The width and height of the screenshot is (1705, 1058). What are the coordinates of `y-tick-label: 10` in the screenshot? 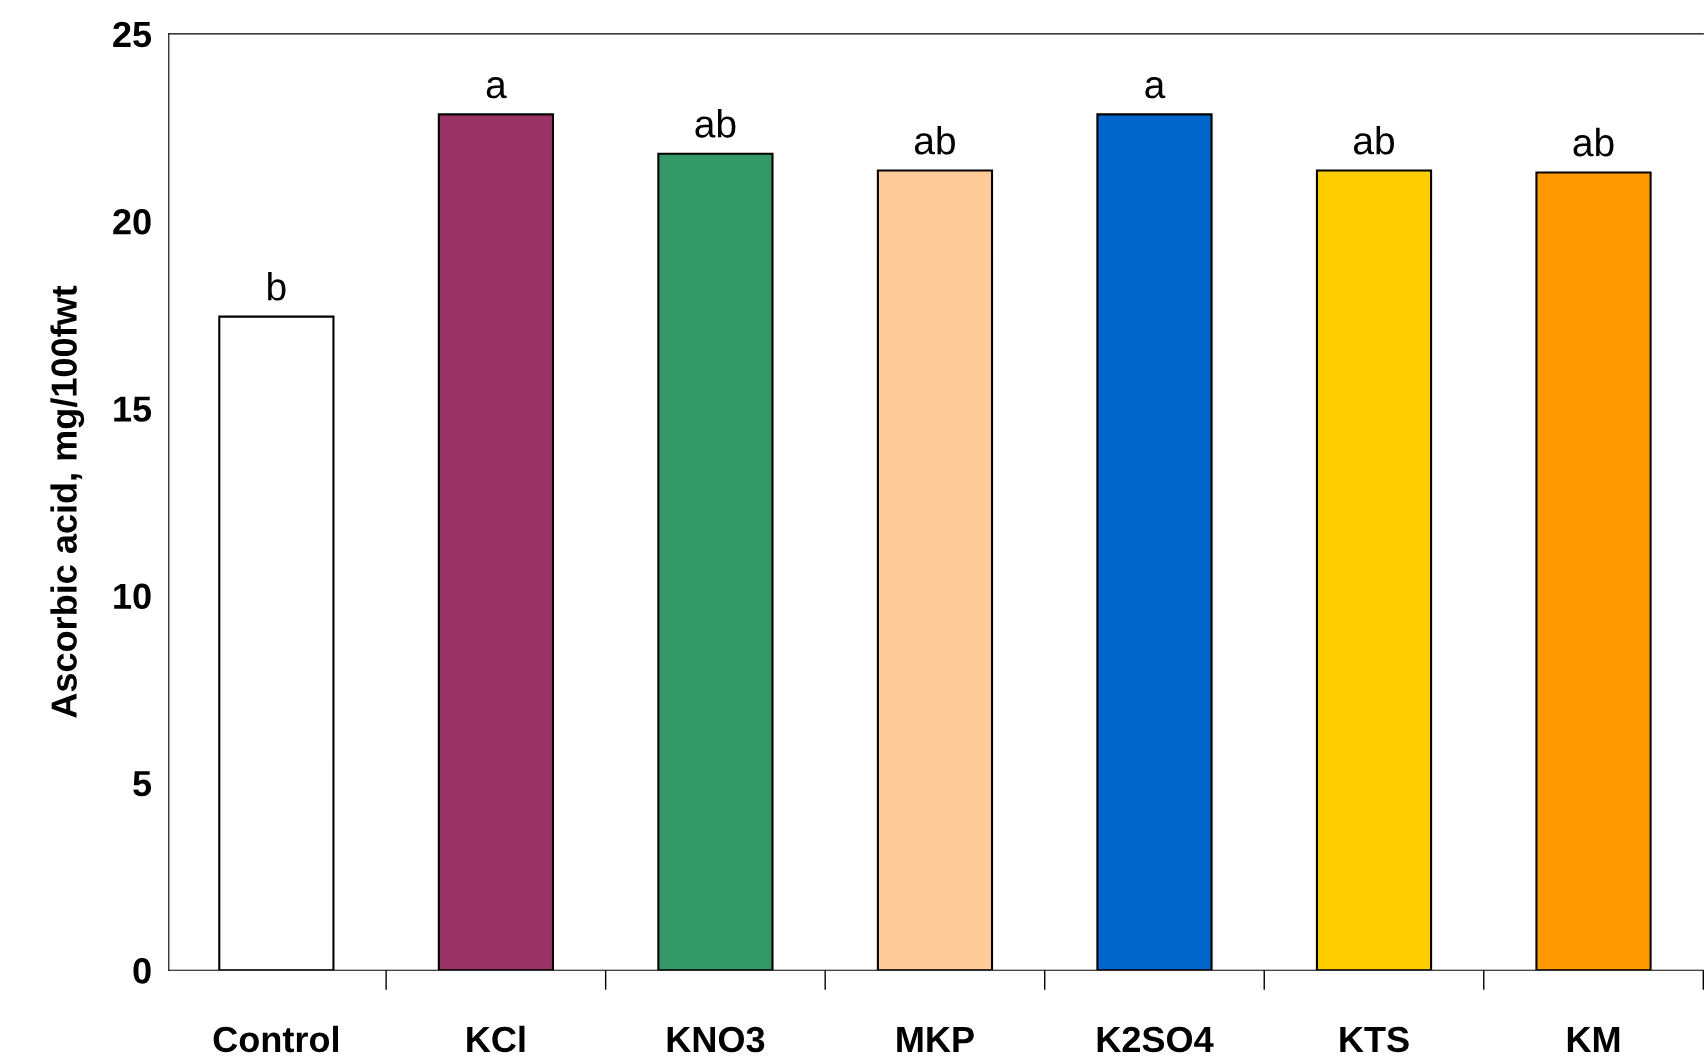 It's located at (132, 596).